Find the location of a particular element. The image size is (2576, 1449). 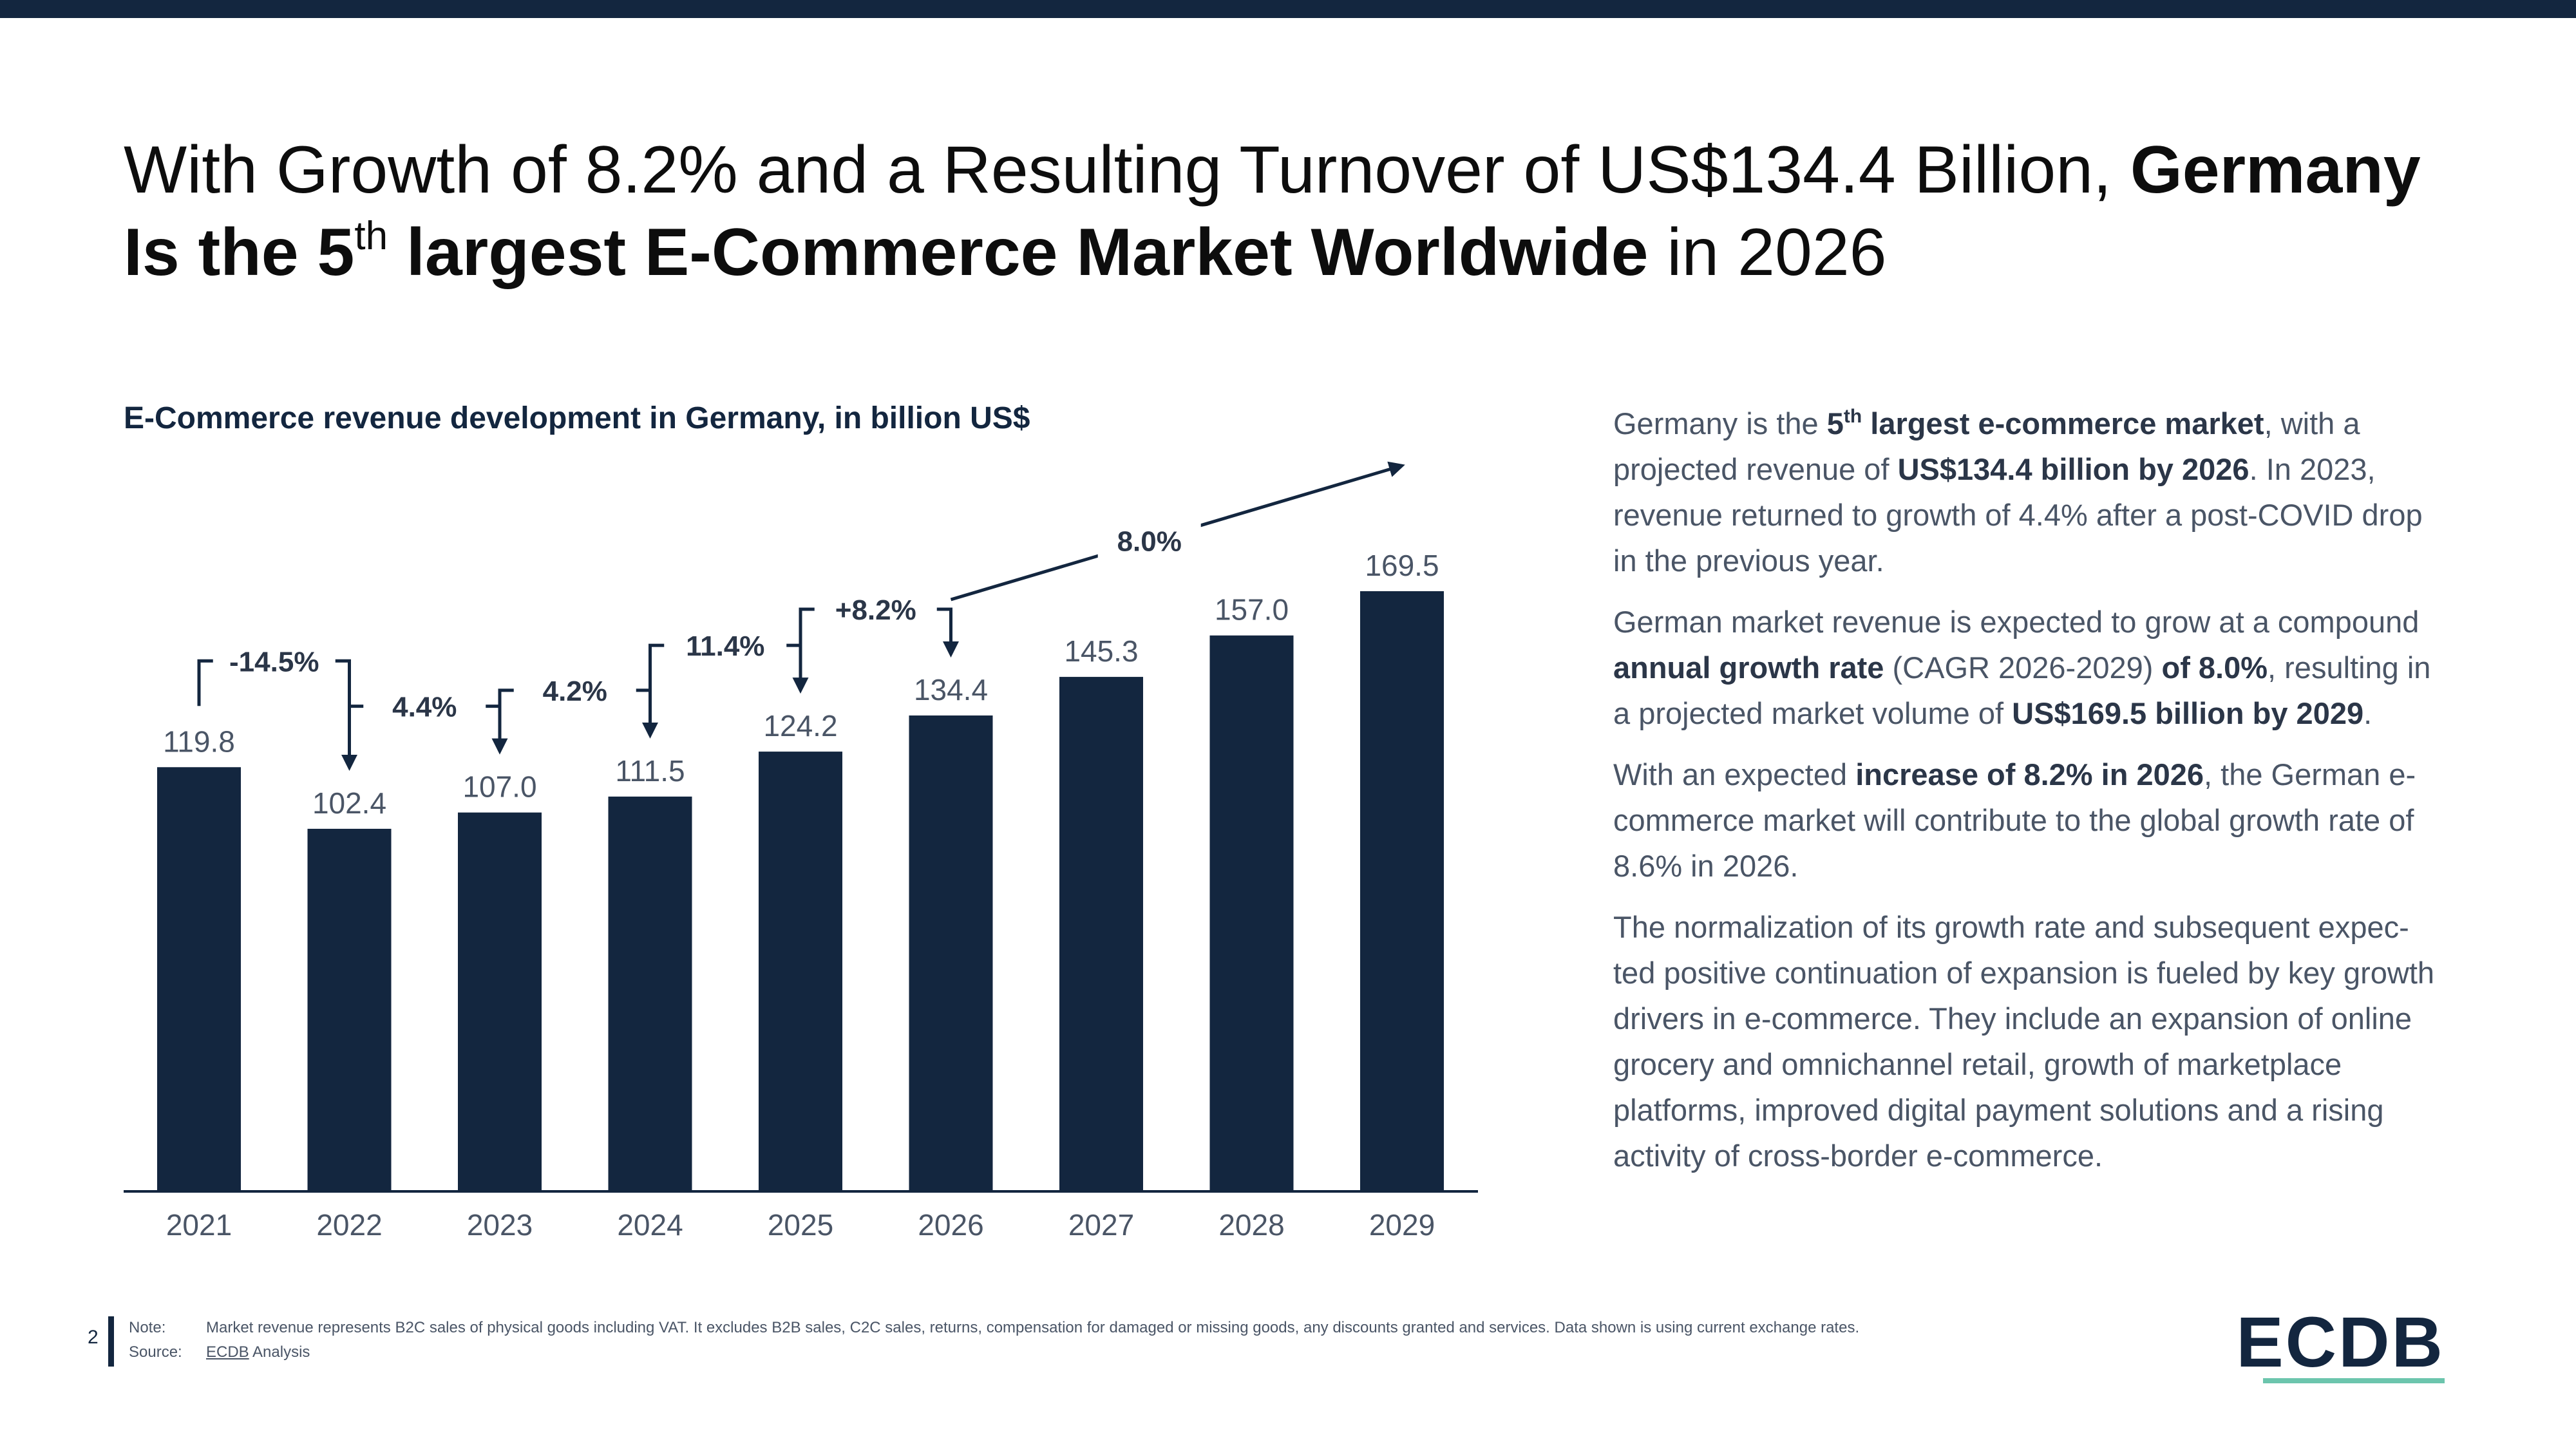

value-label-2024: 111.5 is located at coordinates (650, 771).